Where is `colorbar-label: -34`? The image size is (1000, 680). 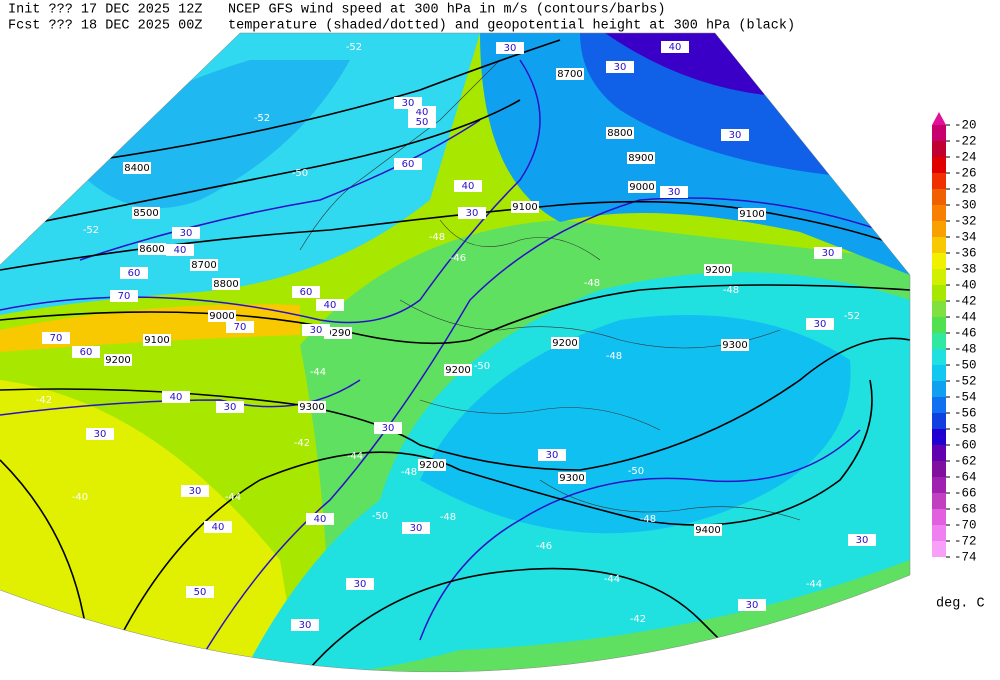
colorbar-label: -34 is located at coordinates (965, 237).